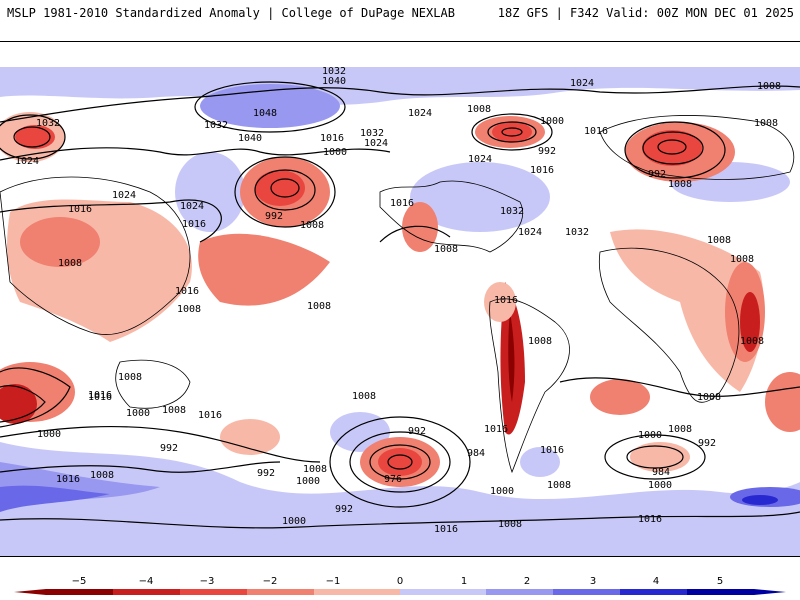  Describe the element at coordinates (593, 581) in the screenshot. I see `colorbar-tick: 3` at that location.